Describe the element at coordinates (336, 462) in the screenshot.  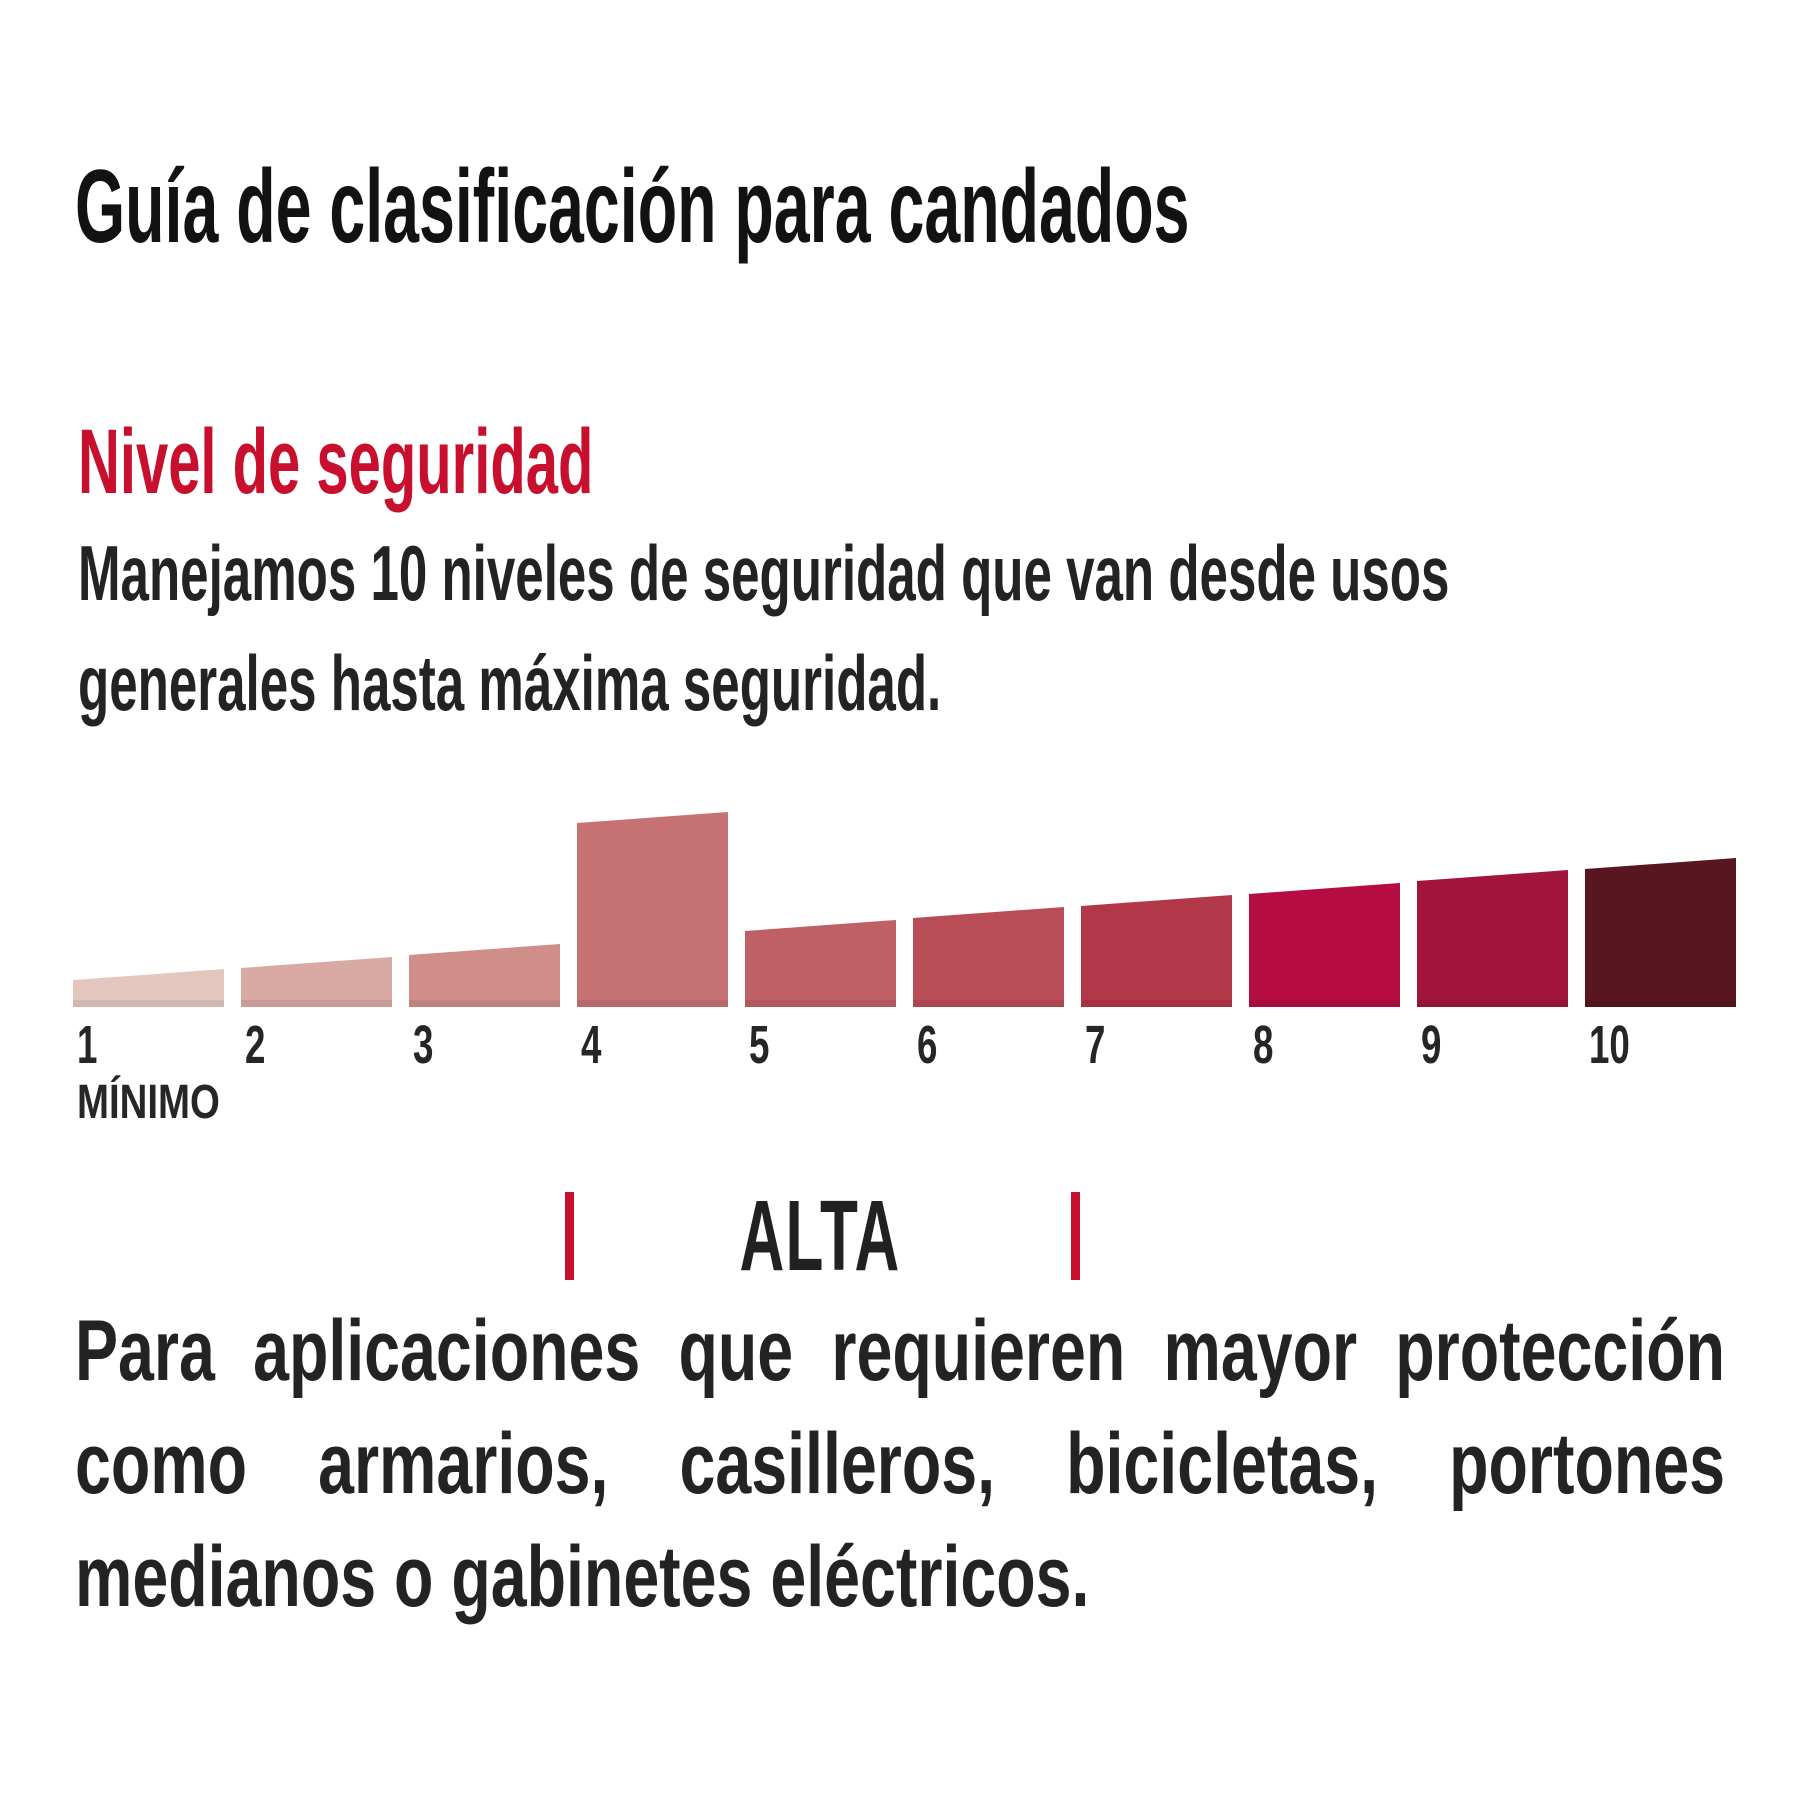
I see `section-heading-security-level: Nivel de seguridad` at that location.